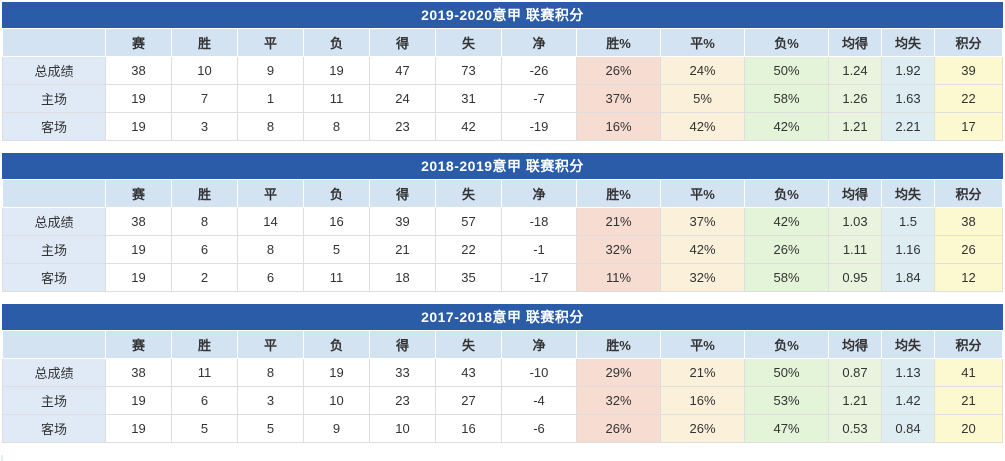 The width and height of the screenshot is (1005, 461). Describe the element at coordinates (270, 428) in the screenshot. I see `cell-draws: 5` at that location.